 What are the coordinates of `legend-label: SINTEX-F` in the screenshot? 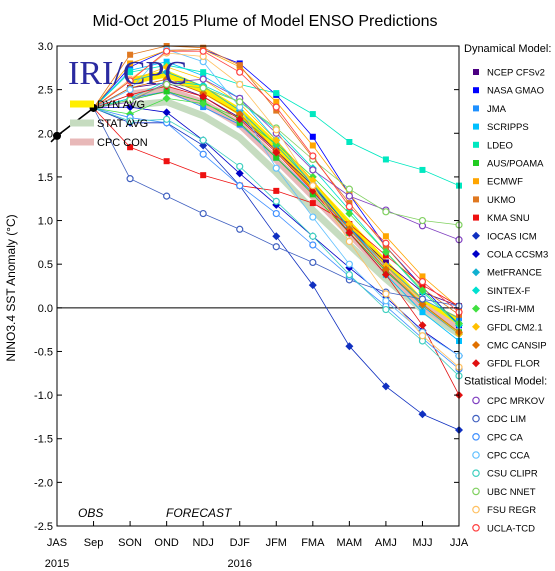 It's located at (508, 291).